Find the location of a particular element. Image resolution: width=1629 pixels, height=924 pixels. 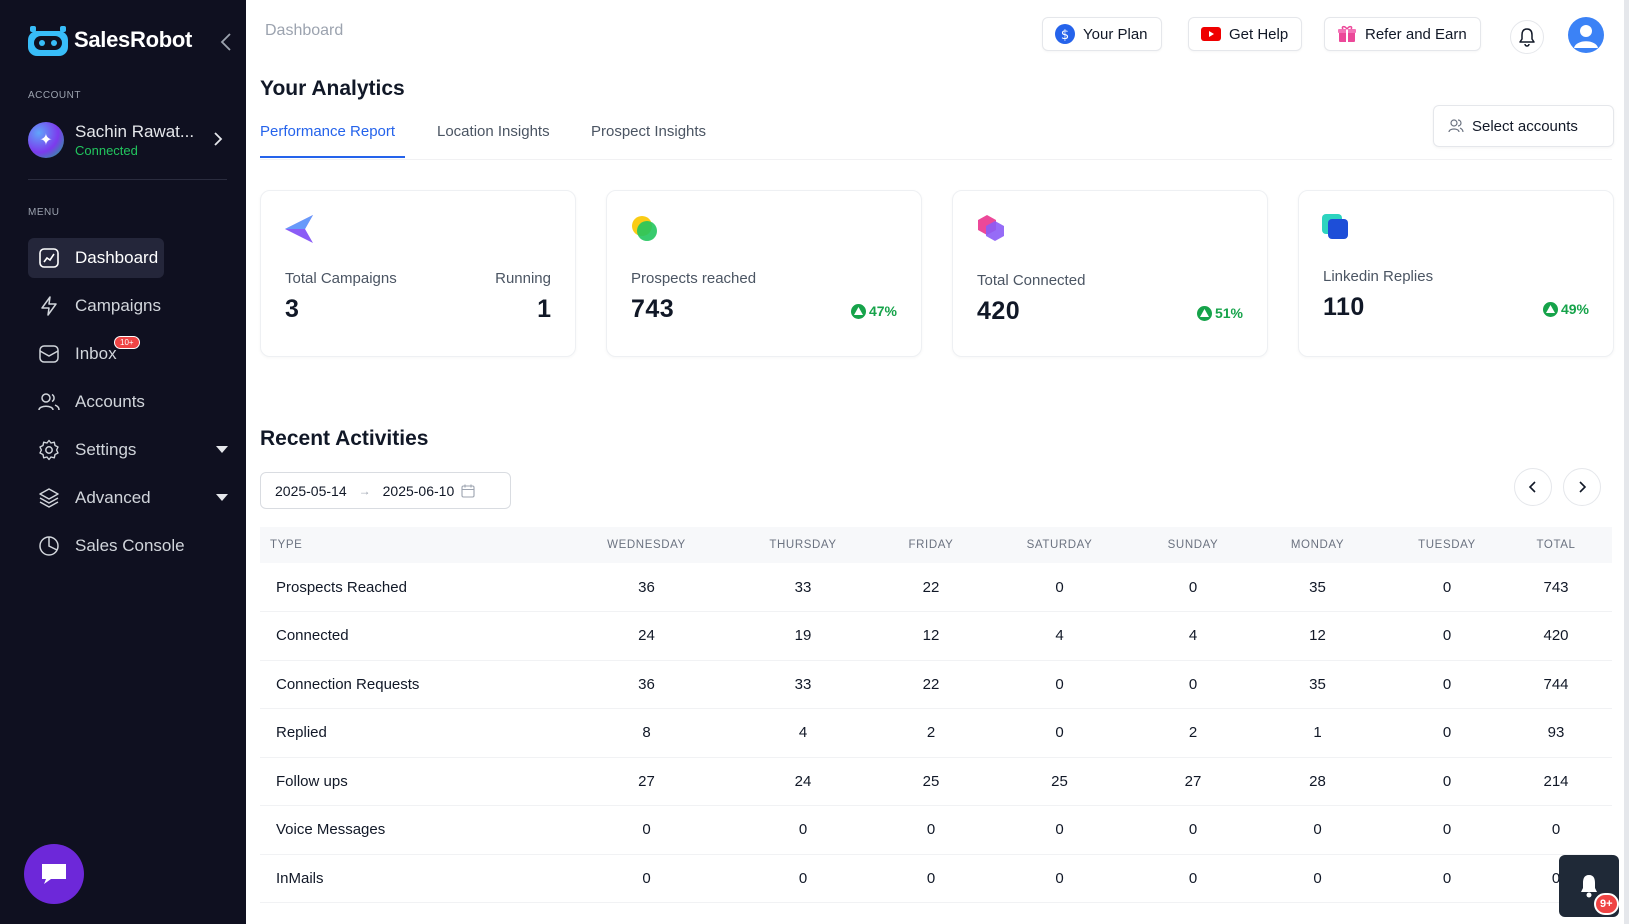

stat-value: 110 is located at coordinates (1344, 307).